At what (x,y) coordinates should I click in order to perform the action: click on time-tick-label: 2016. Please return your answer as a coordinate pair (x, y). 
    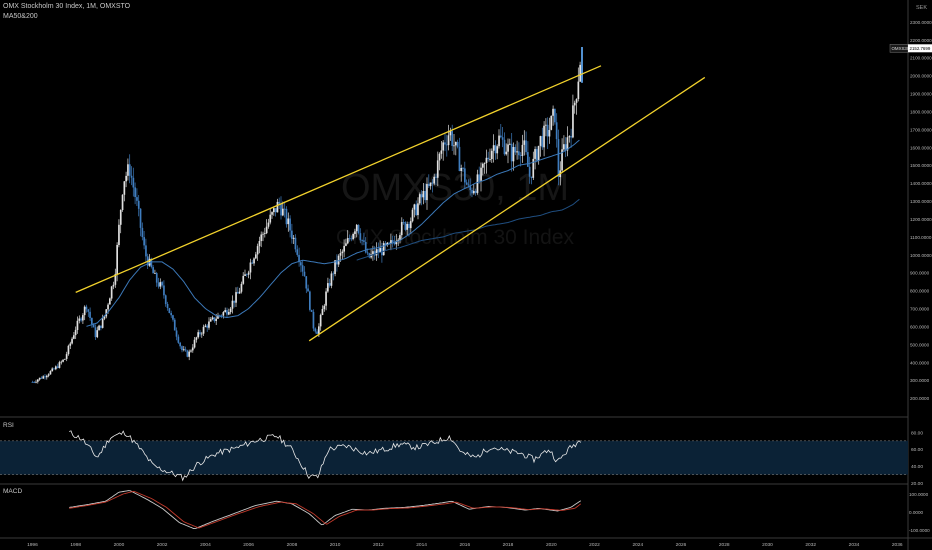
    Looking at the image, I should click on (464, 545).